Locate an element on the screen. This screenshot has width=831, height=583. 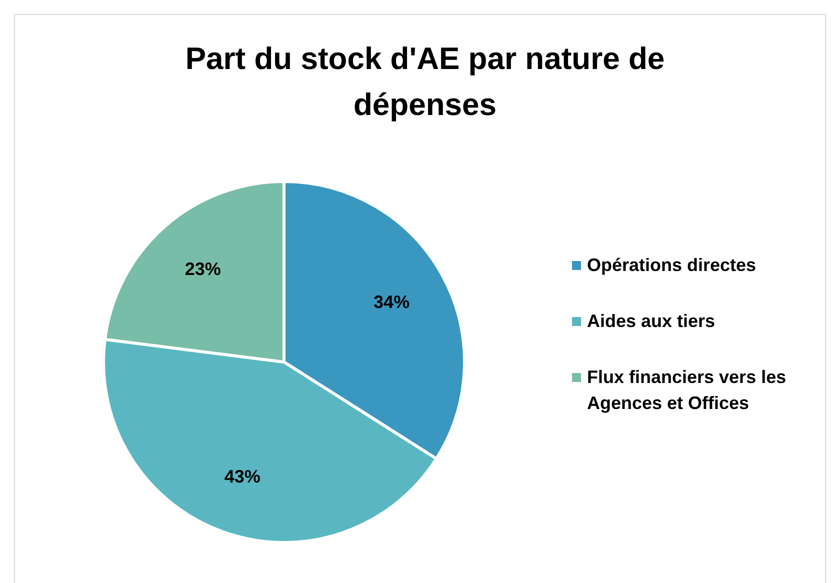
legend-label: Opérations directes is located at coordinates (671, 265).